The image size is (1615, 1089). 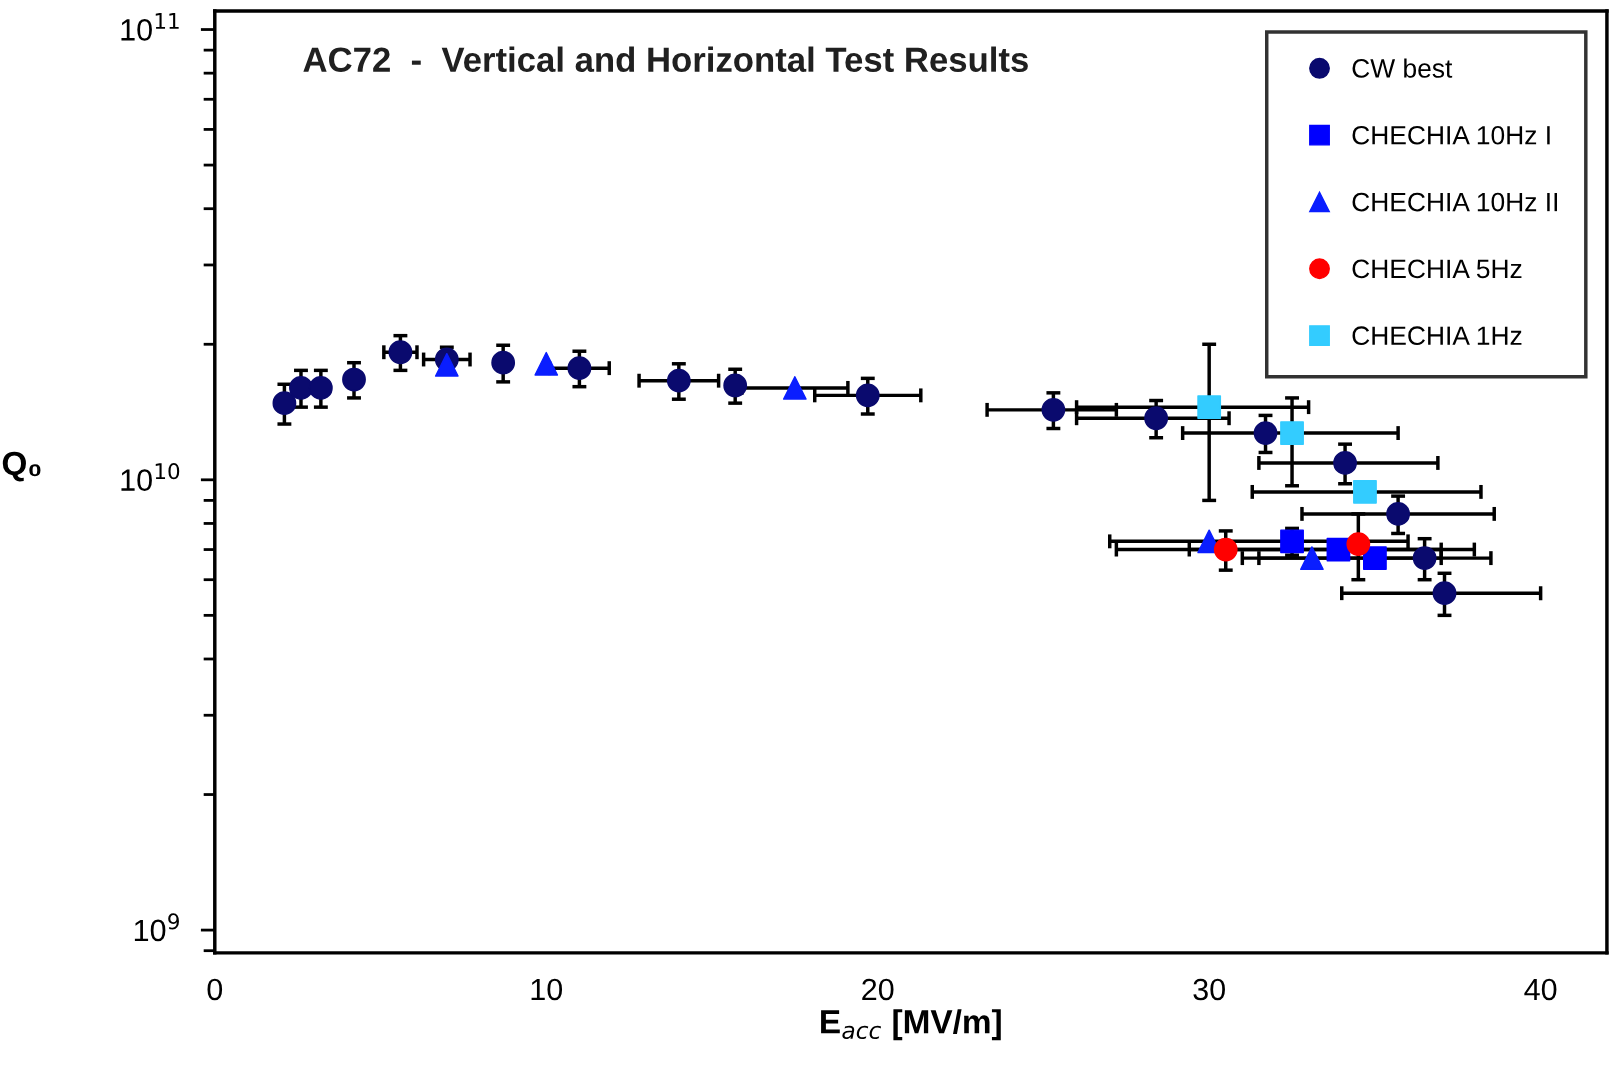 I want to click on legend-label: CHECHIA 5Hz, so click(x=1437, y=269).